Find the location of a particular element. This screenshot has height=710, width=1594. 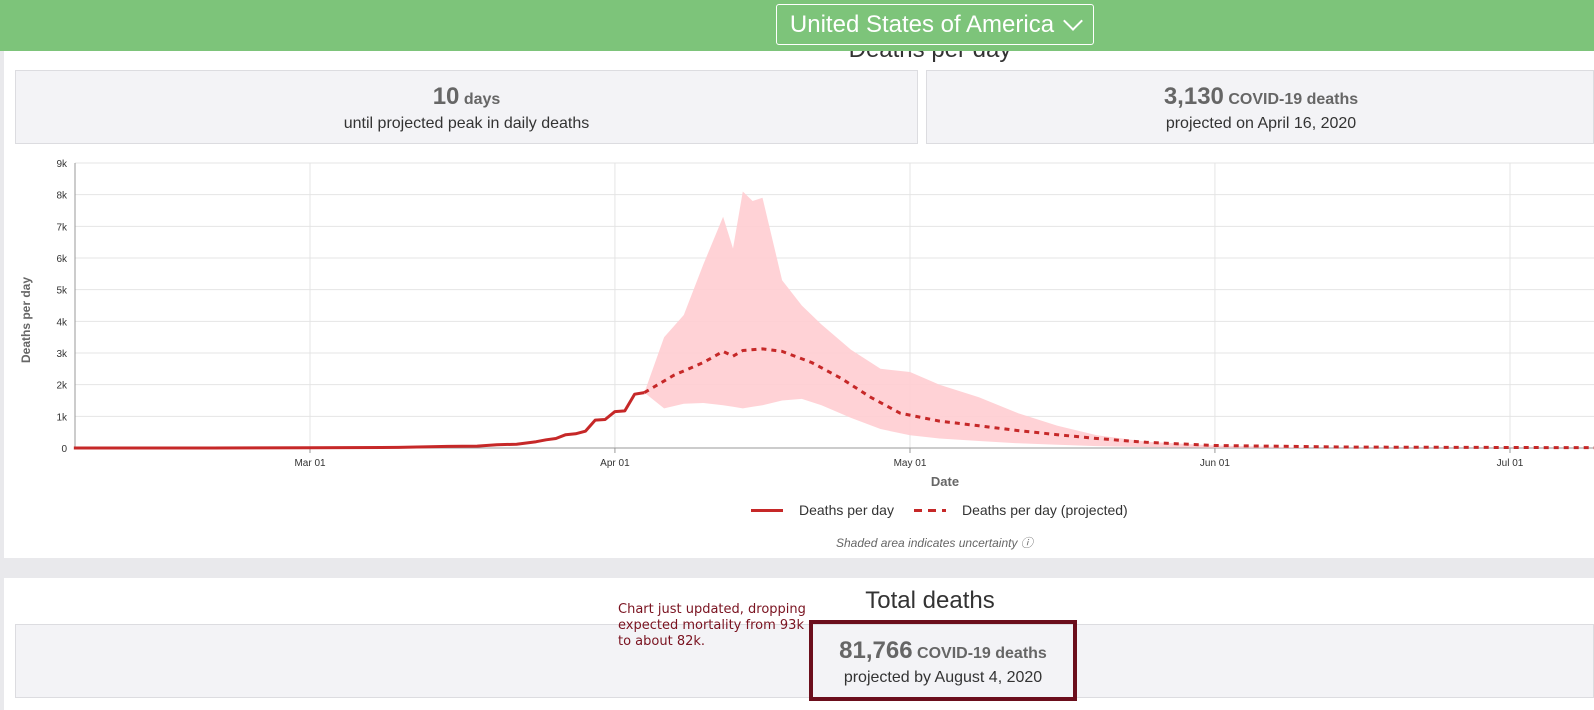

country-label: United States of America is located at coordinates (922, 24).